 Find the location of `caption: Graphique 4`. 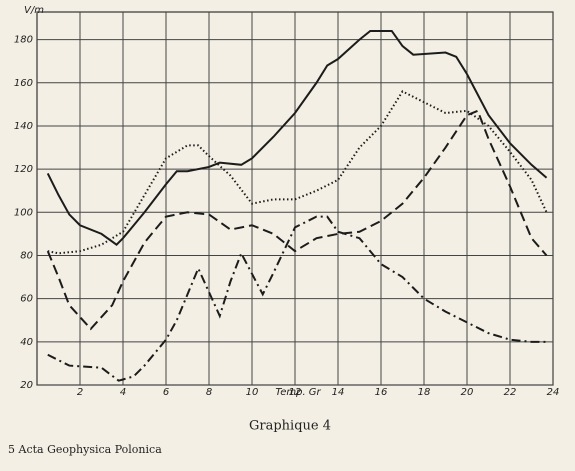

caption: Graphique 4 is located at coordinates (290, 426).